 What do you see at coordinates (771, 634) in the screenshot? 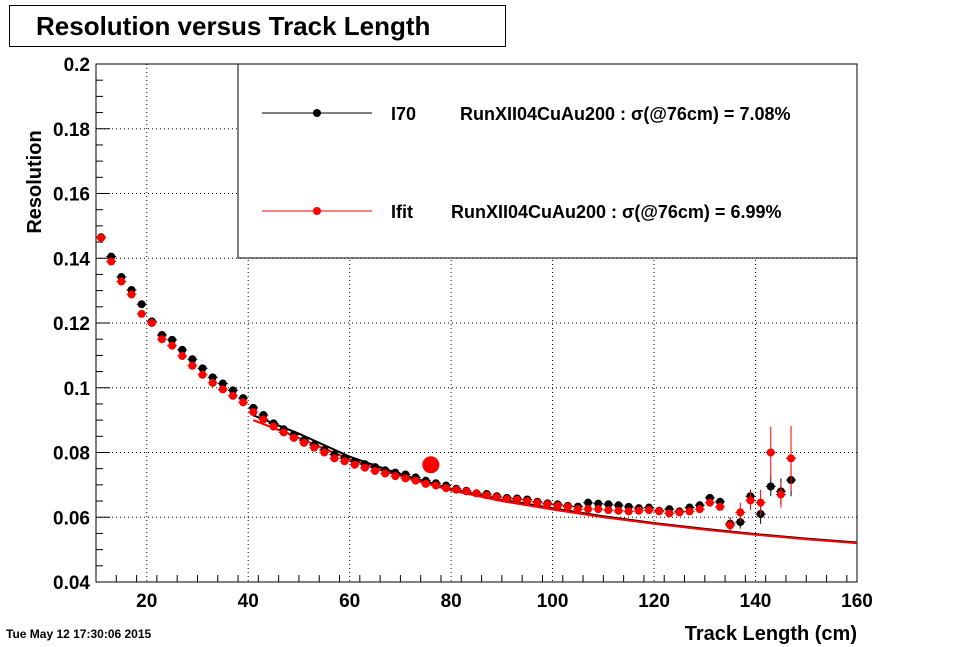
I see `x-axis-label: Track Length (cm)` at bounding box center [771, 634].